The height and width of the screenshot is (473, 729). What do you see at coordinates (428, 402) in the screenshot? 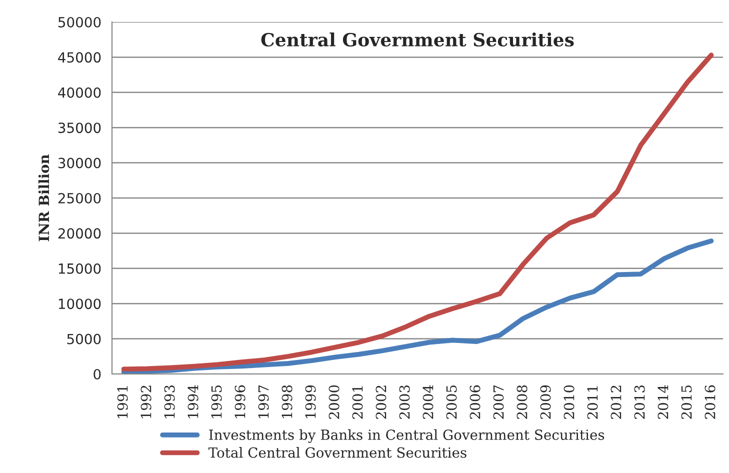
I see `x-tick-label: 2004` at bounding box center [428, 402].